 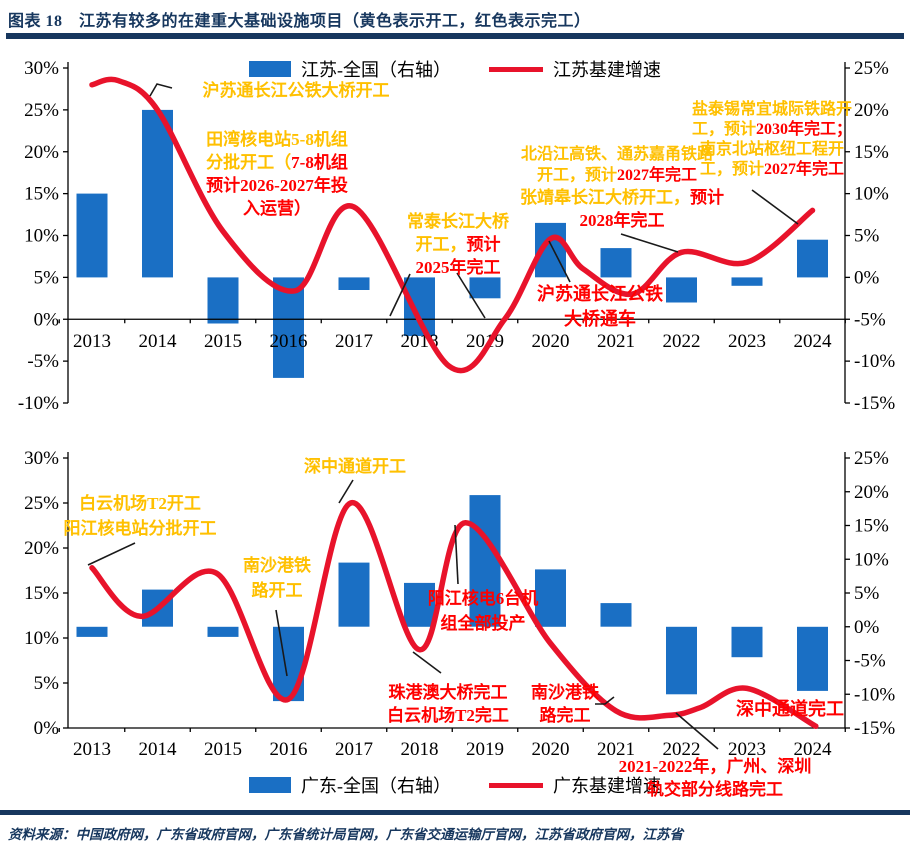 I want to click on annotation-done-text: 阳江核电6台机, so click(x=483, y=598).